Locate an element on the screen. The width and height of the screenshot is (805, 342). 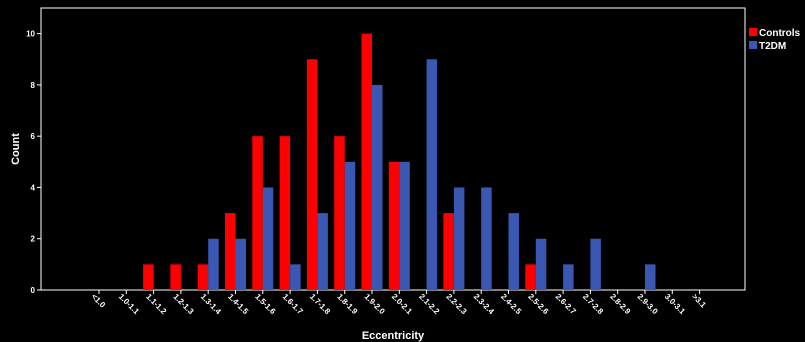
x-tick-label-8: 1.7-1.8 is located at coordinates (320, 304).